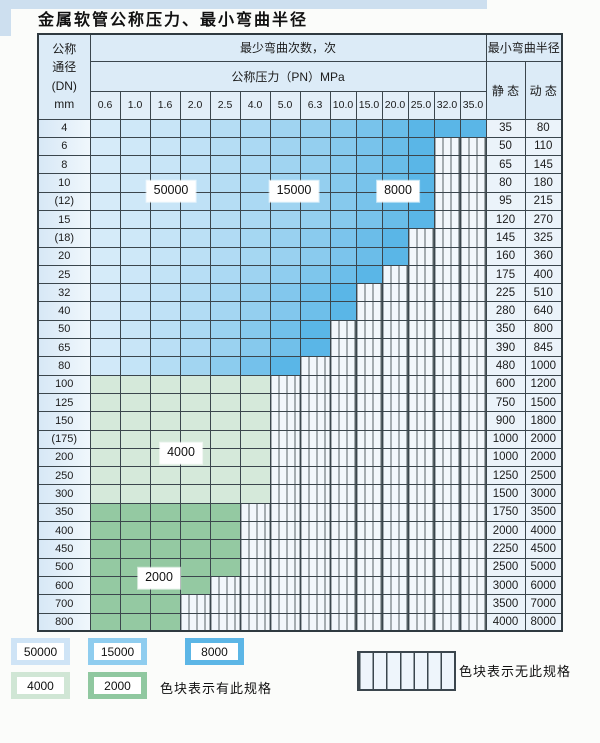  I want to click on table-row: 6 50 110, so click(300, 146).